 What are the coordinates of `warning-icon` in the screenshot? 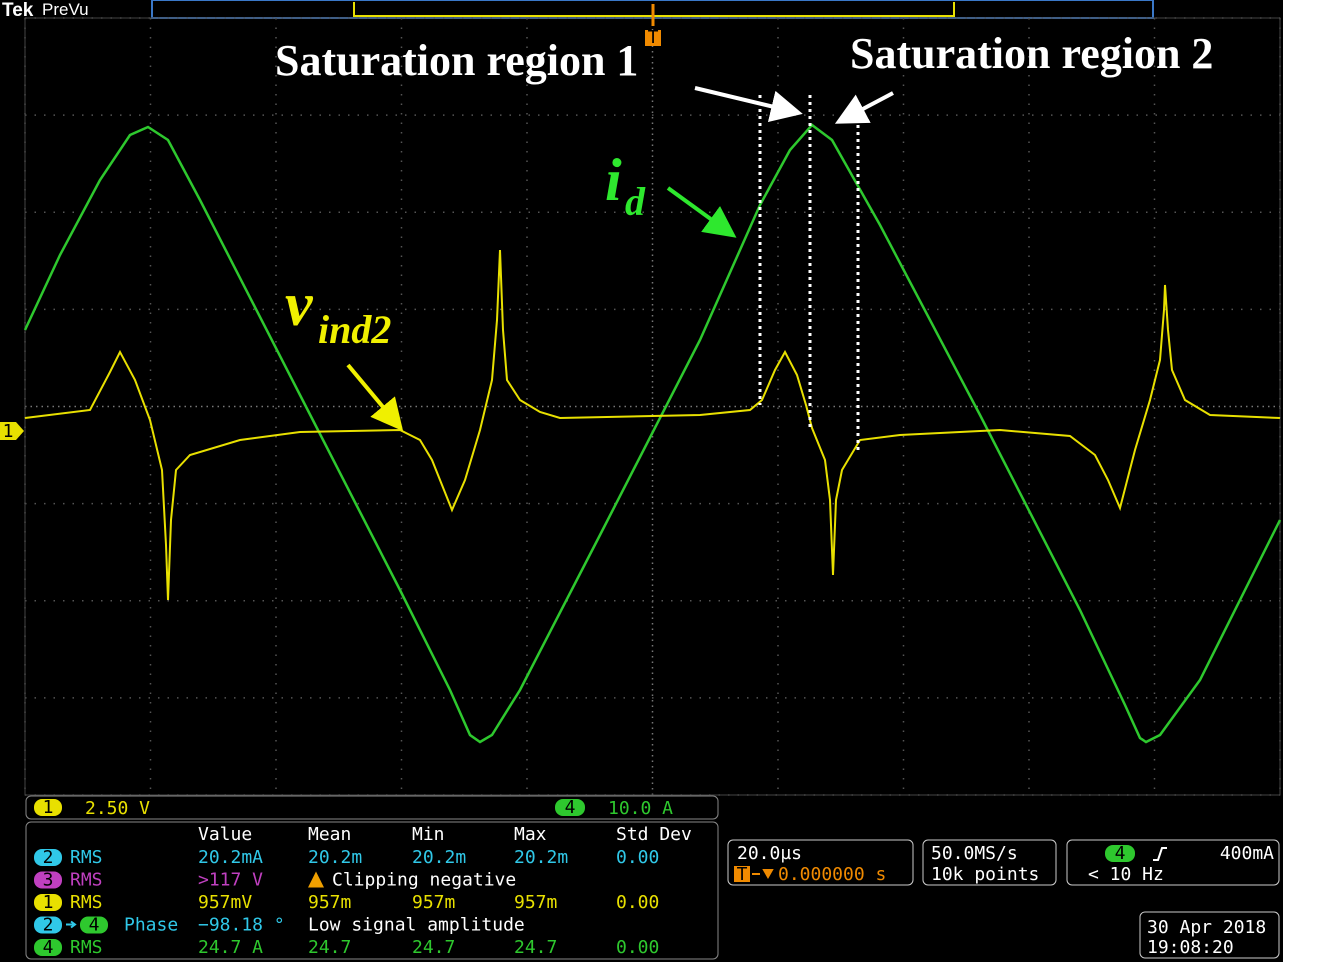 It's located at (316, 879).